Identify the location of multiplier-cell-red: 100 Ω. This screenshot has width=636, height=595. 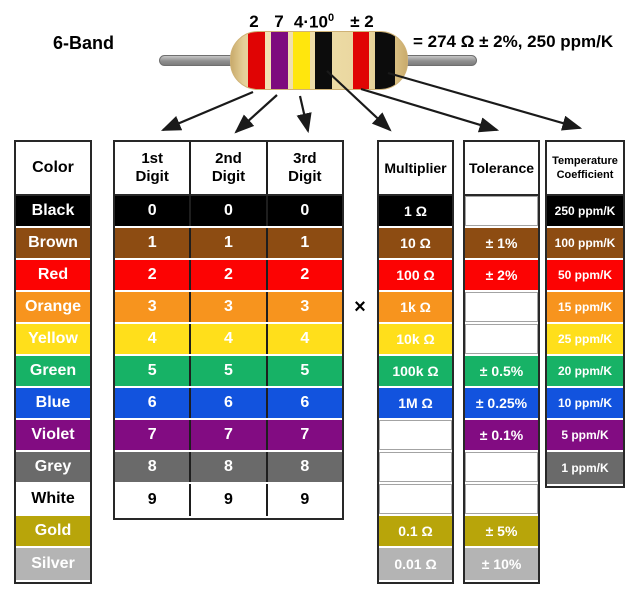
(415, 276).